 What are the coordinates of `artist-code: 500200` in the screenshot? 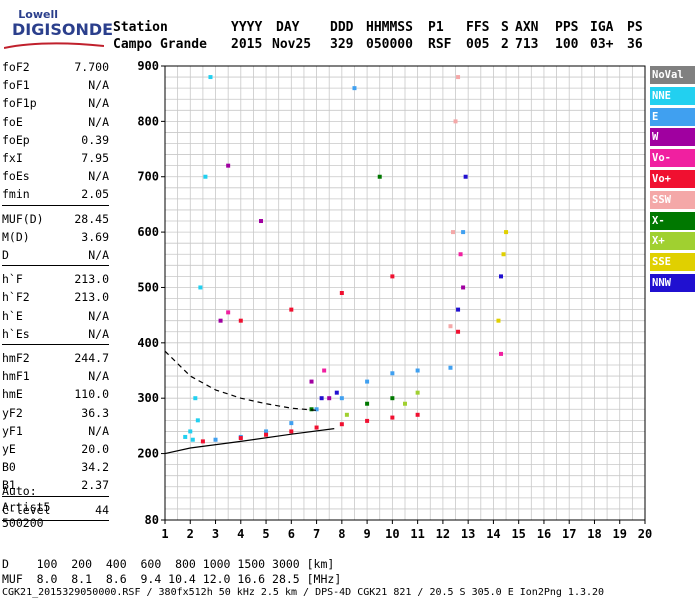 It's located at (23, 523).